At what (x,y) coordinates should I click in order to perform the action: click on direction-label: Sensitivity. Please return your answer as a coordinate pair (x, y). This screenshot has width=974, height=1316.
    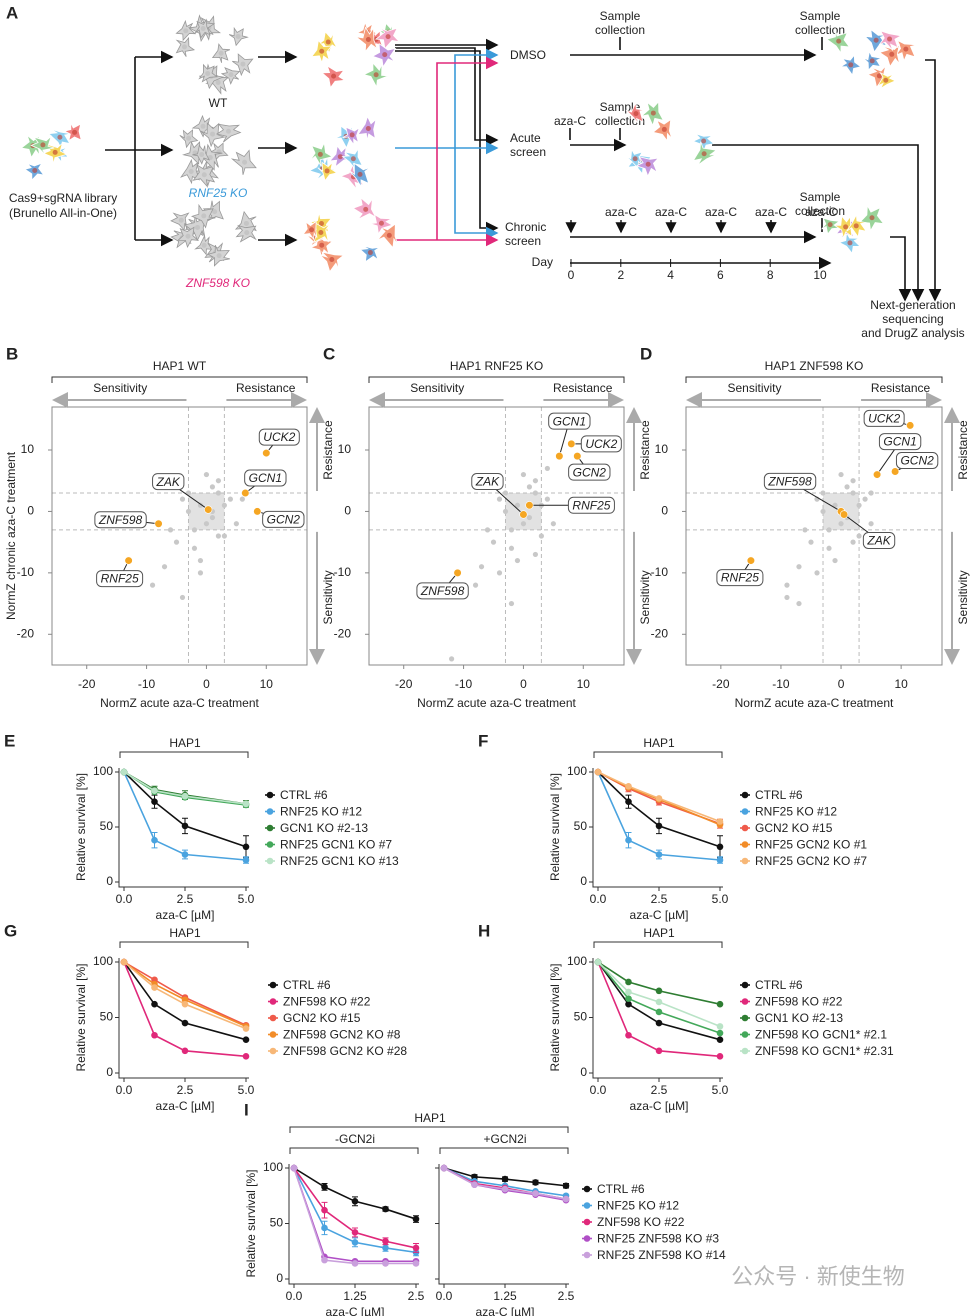
    Looking at the image, I should click on (645, 597).